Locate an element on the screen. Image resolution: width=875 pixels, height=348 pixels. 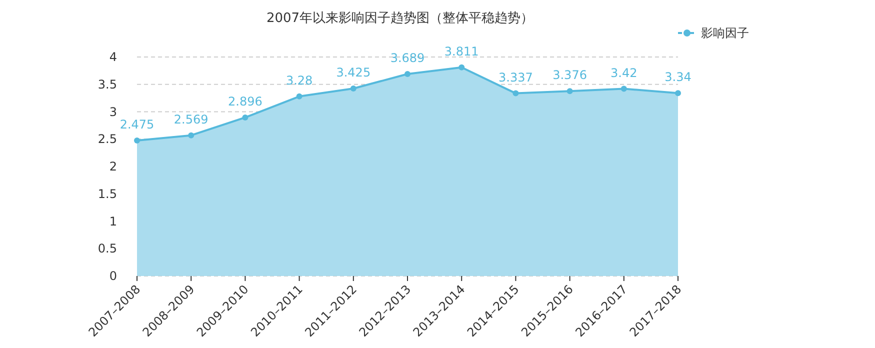
data-label: 3.34 is located at coordinates (678, 77).